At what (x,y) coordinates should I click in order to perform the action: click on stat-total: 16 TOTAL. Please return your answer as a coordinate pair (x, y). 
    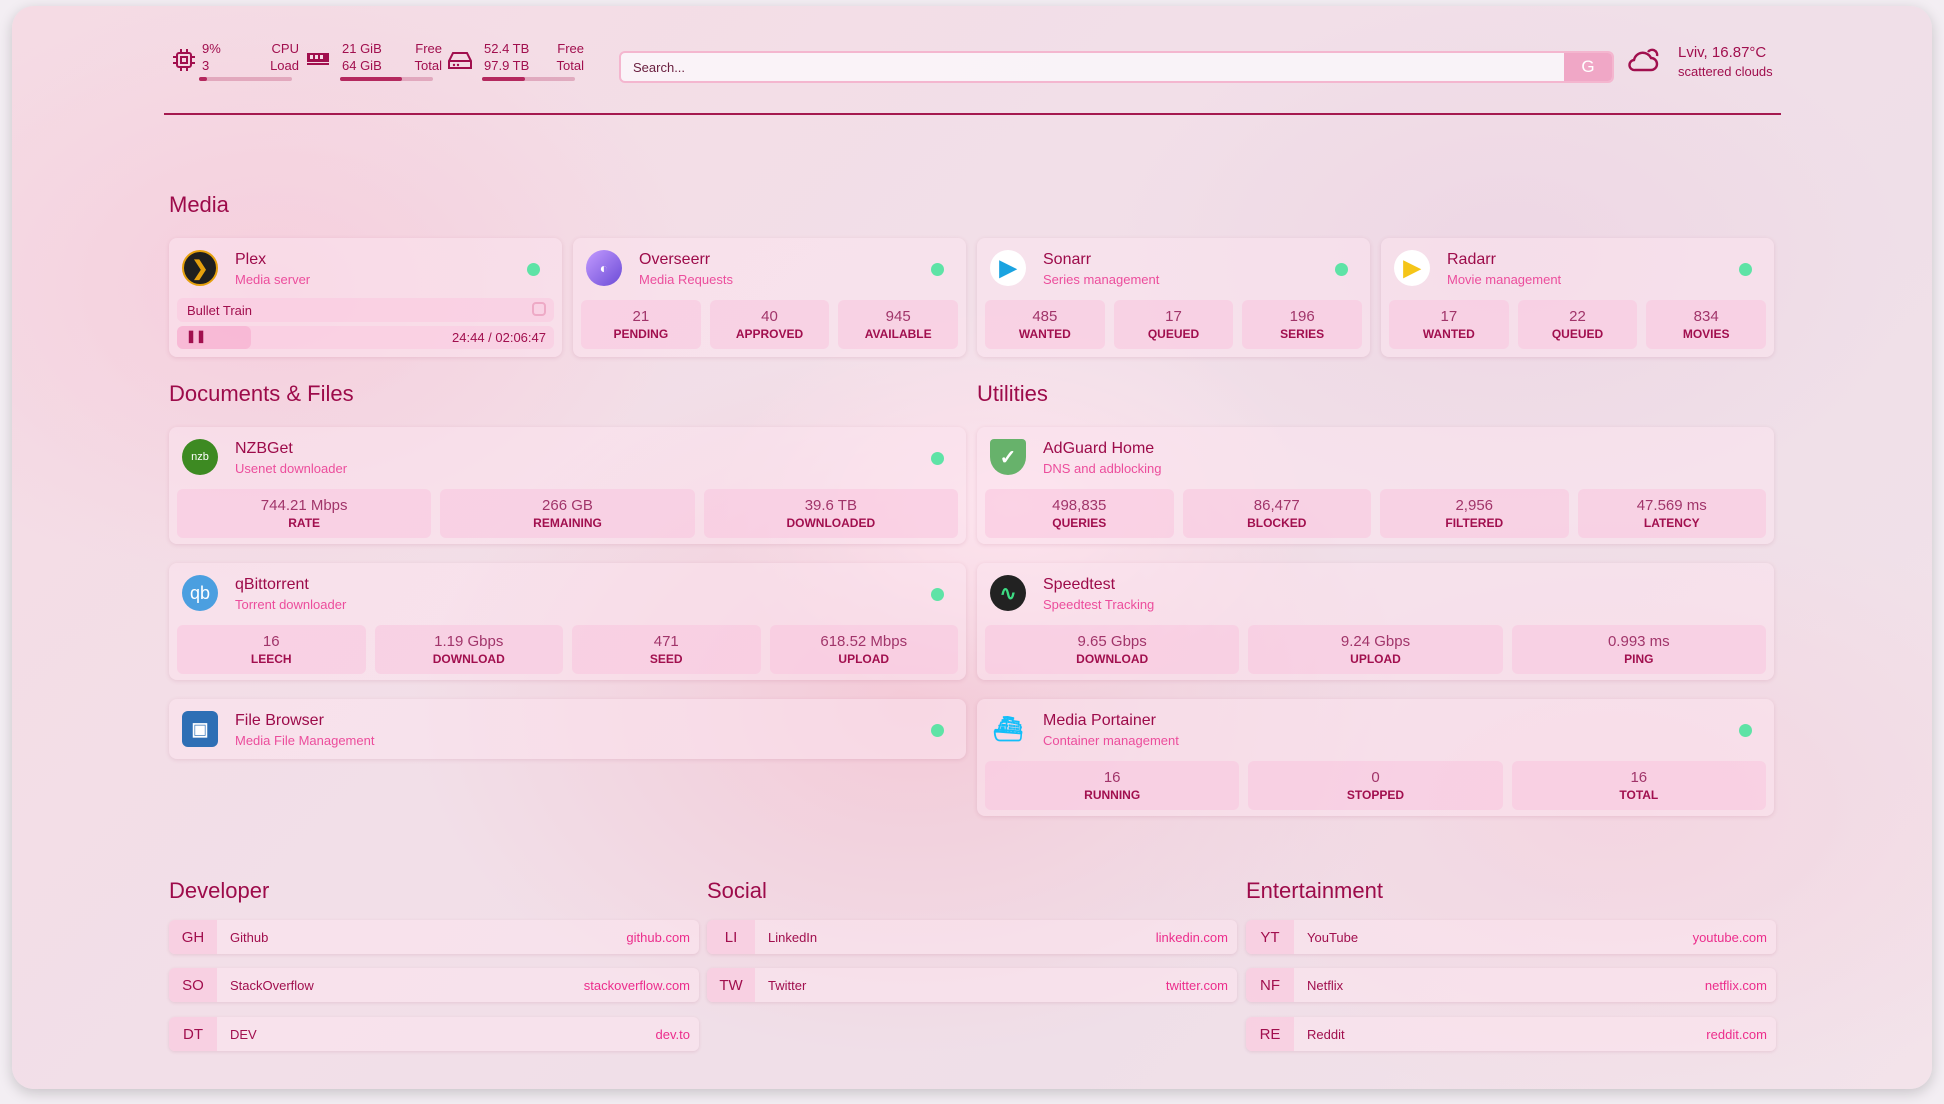
    Looking at the image, I should click on (1638, 785).